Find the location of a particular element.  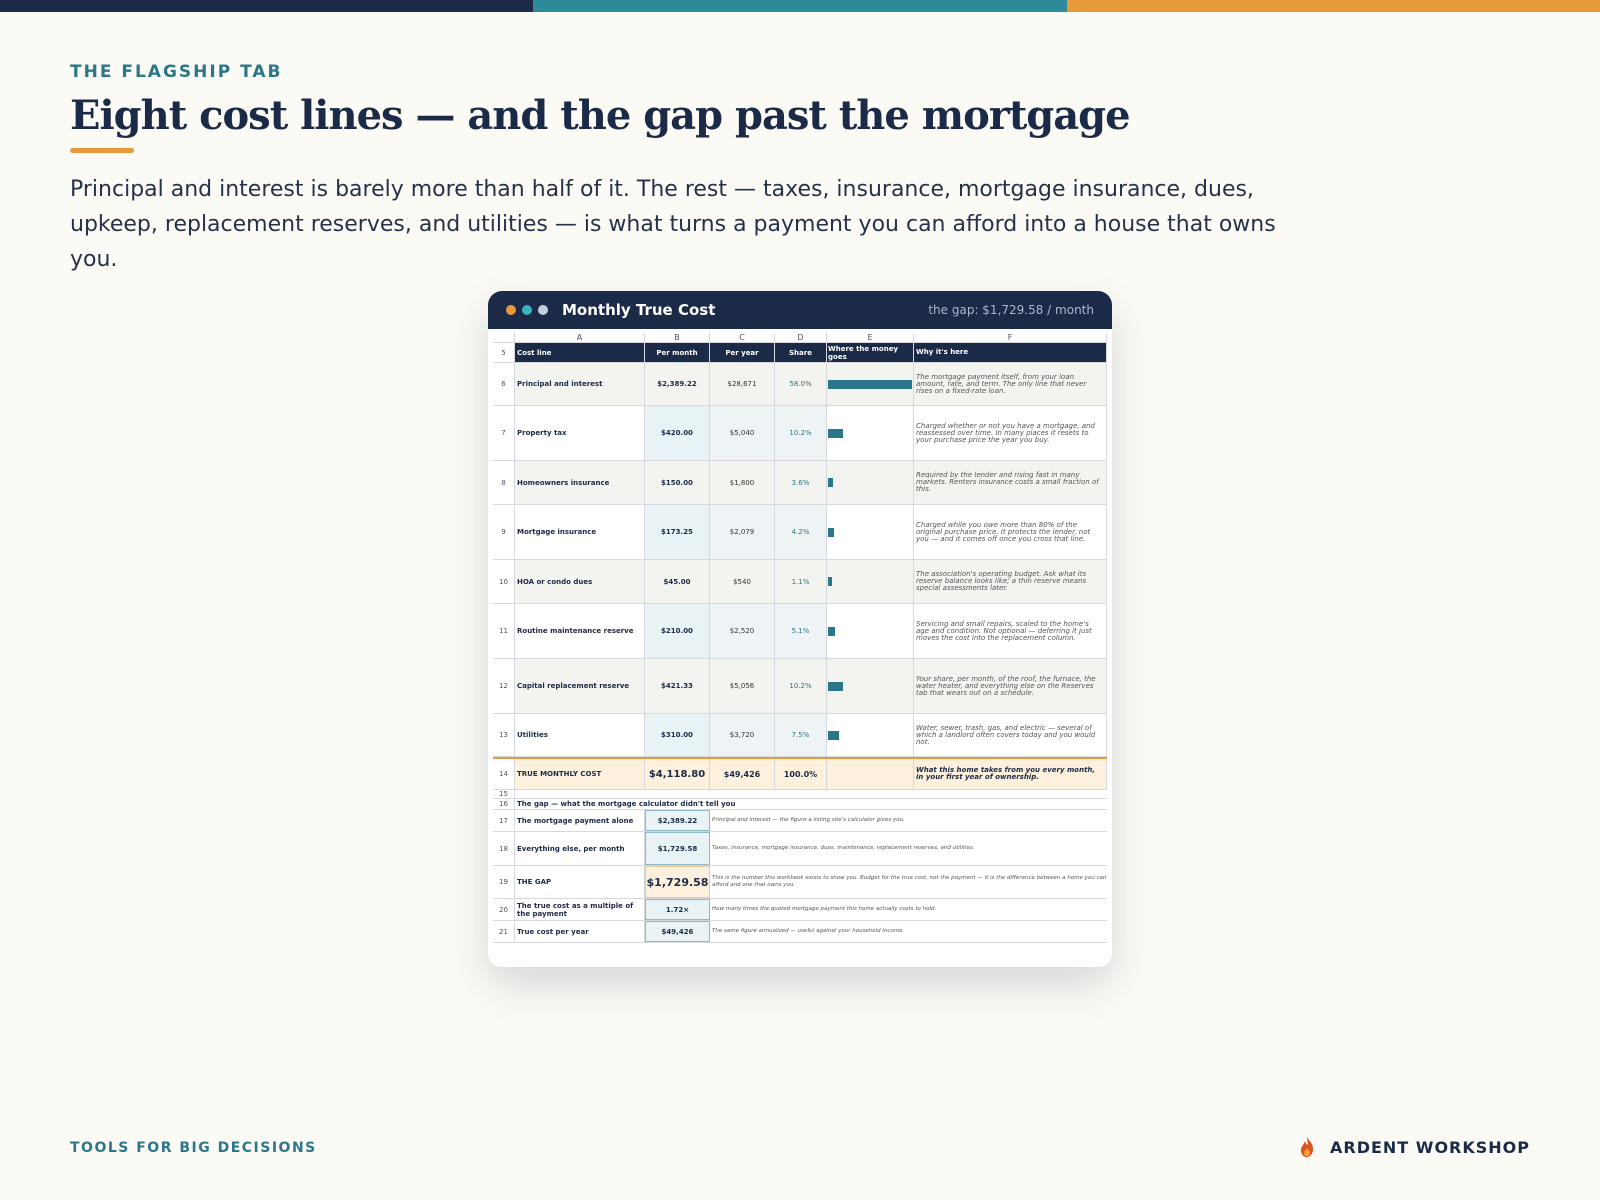

per-year-cell: $2,079 is located at coordinates (742, 532).